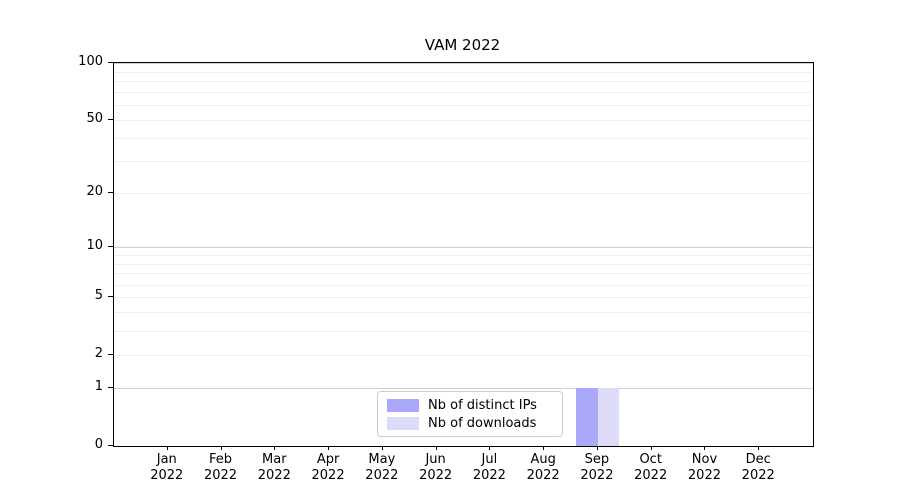 The width and height of the screenshot is (900, 500). What do you see at coordinates (482, 405) in the screenshot?
I see `legend-label-distinct-ips: Nb of distinct IPs` at bounding box center [482, 405].